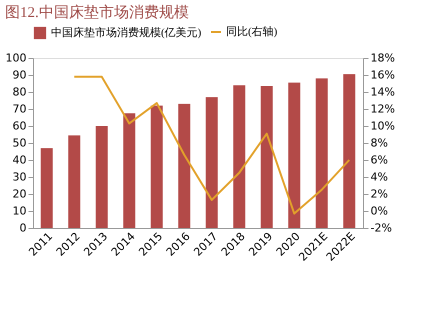 This screenshot has width=428, height=320. What do you see at coordinates (19, 109) in the screenshot?
I see `y-tick-label: 70` at bounding box center [19, 109].